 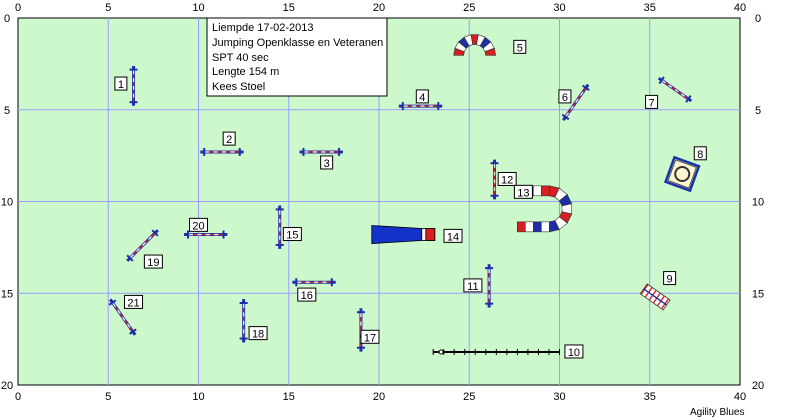 I want to click on svg-text: 16, so click(x=307, y=296).